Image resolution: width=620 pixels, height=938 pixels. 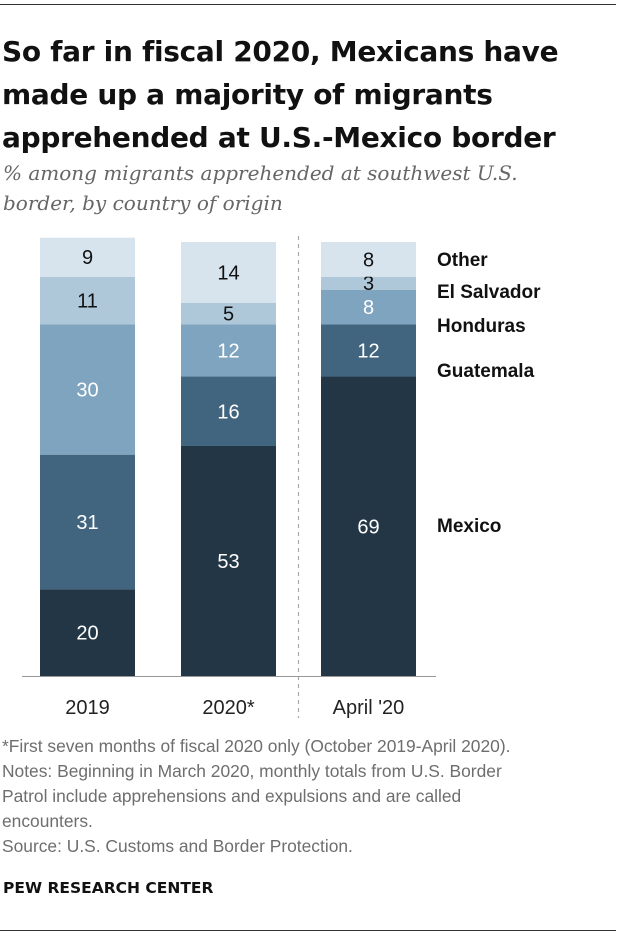 I want to click on bar-segment-honduras-2020, so click(x=228, y=350).